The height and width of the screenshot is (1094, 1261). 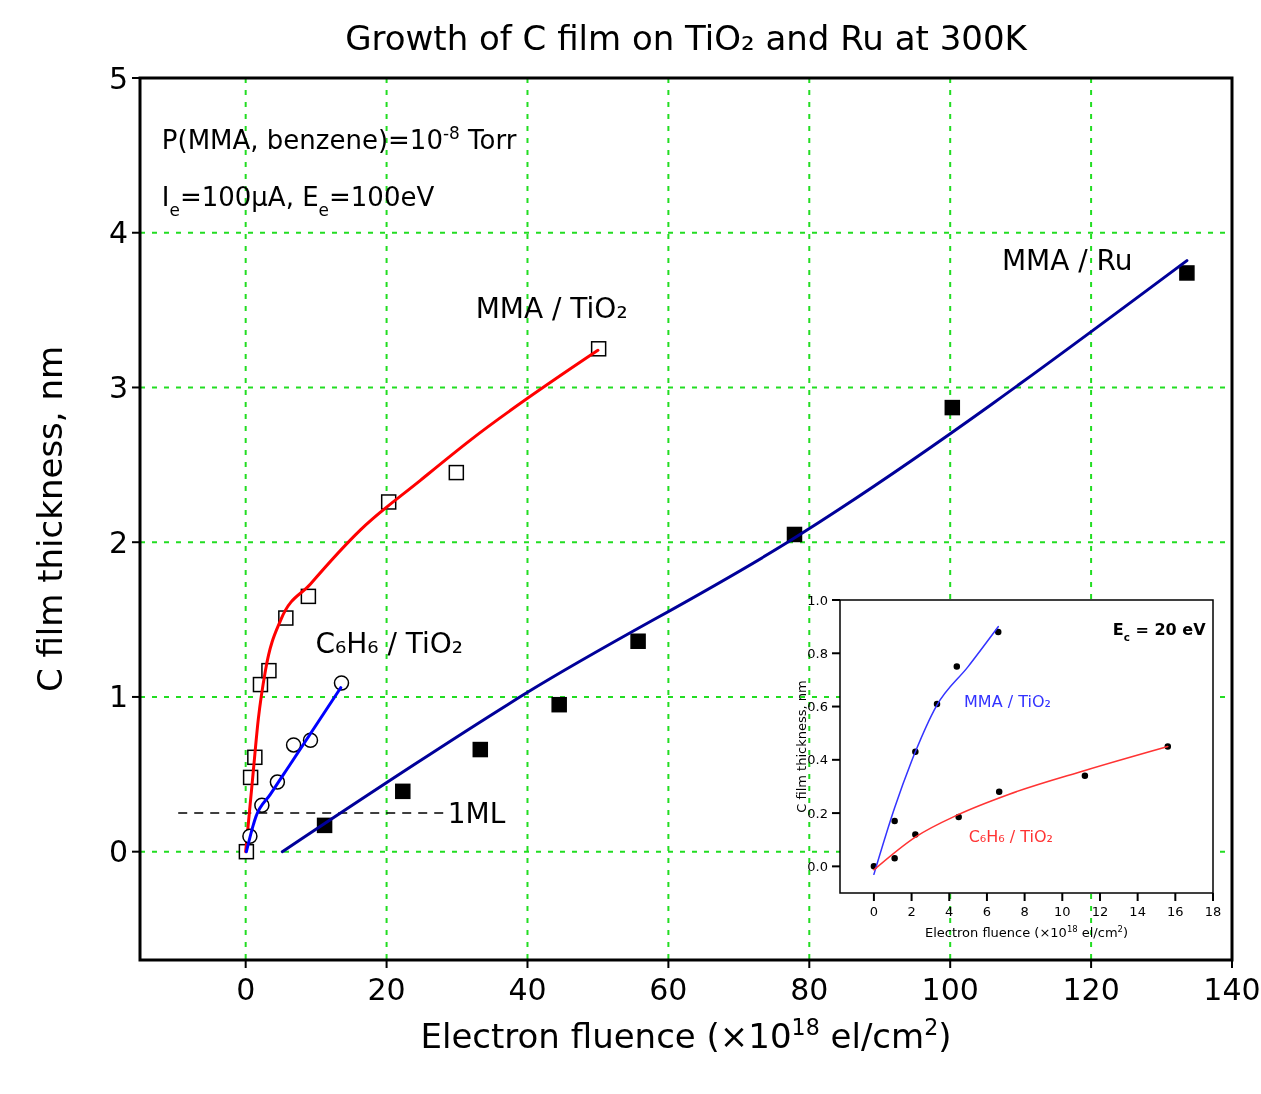 What do you see at coordinates (1159, 632) in the screenshot?
I see `annotation: E$_{c}$ = 20 eV` at bounding box center [1159, 632].